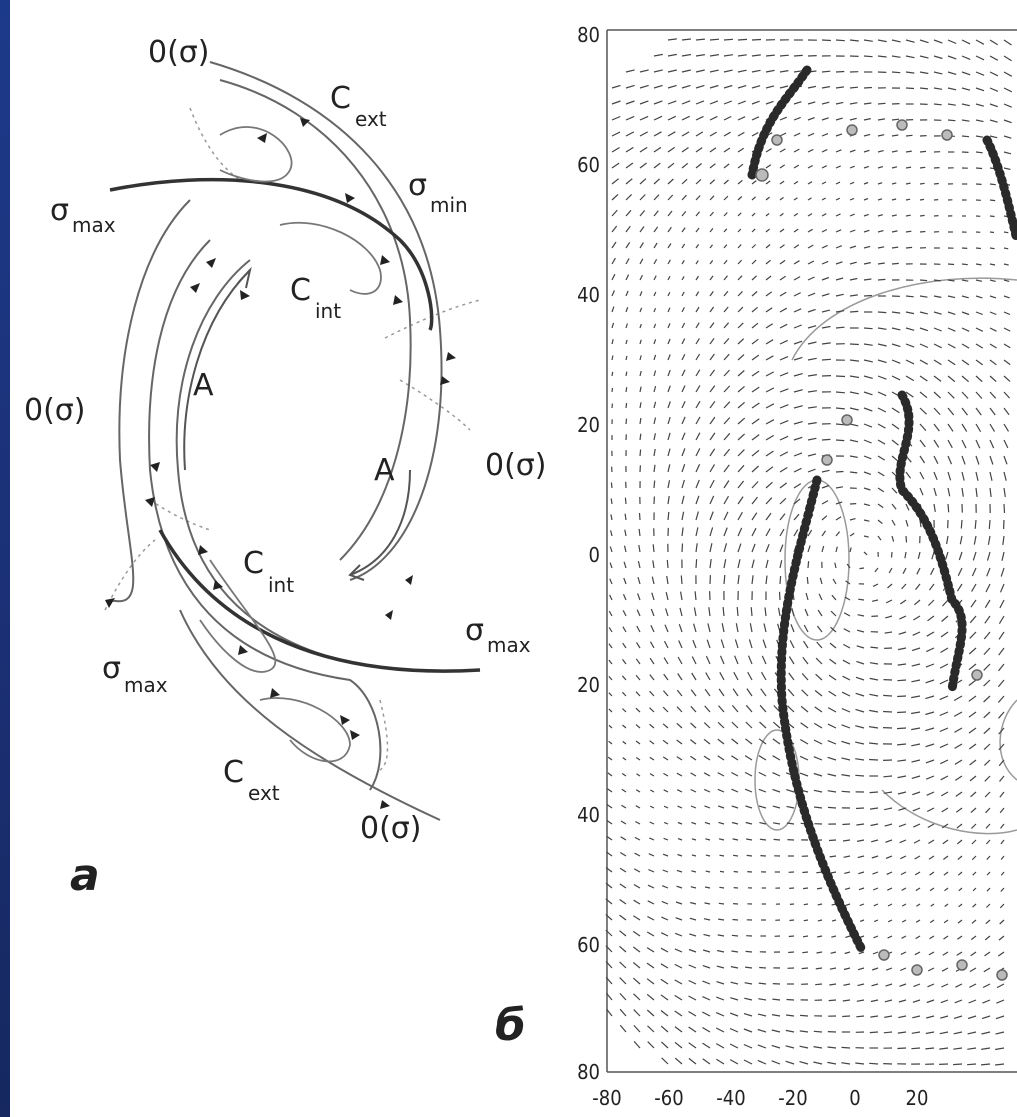 Image resolution: width=1017 pixels, height=1117 pixels. I want to click on label-min-sub: min, so click(449, 205).